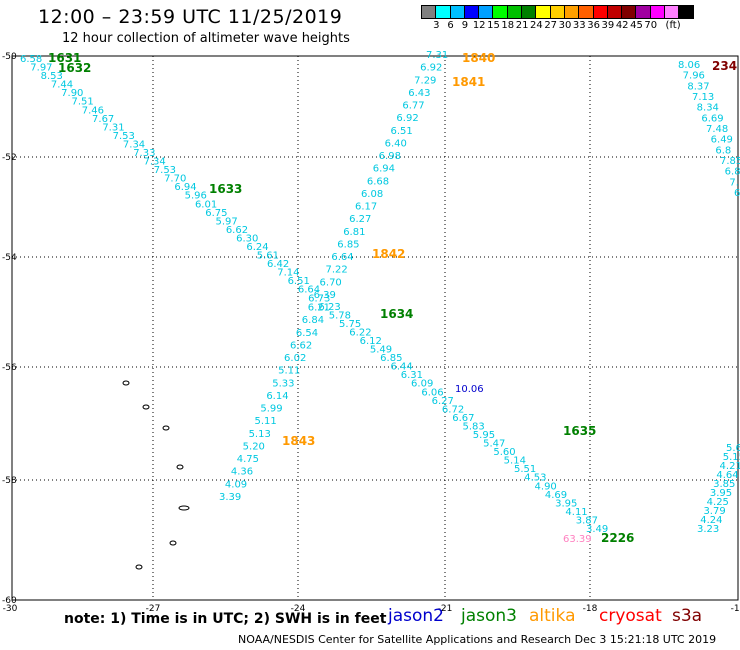 Image resolution: width=740 pixels, height=650 pixels. I want to click on swh-value-track-c: 5.15, so click(731, 457).